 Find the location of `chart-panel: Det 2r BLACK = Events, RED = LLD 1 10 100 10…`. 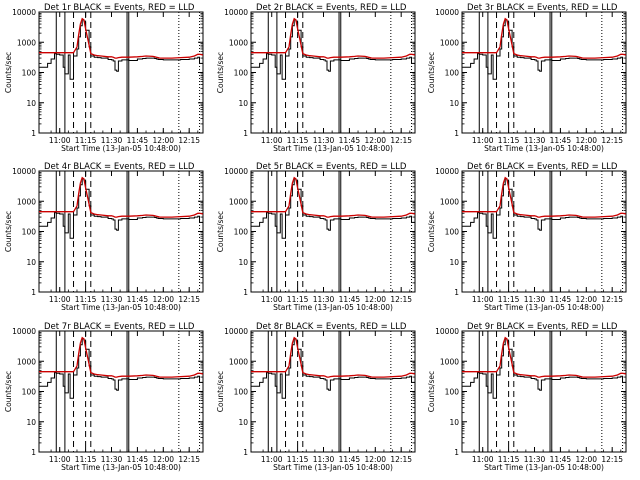

chart-panel: Det 2r BLACK = Events, RED = LLD 1 10 100 10… is located at coordinates (316, 78).